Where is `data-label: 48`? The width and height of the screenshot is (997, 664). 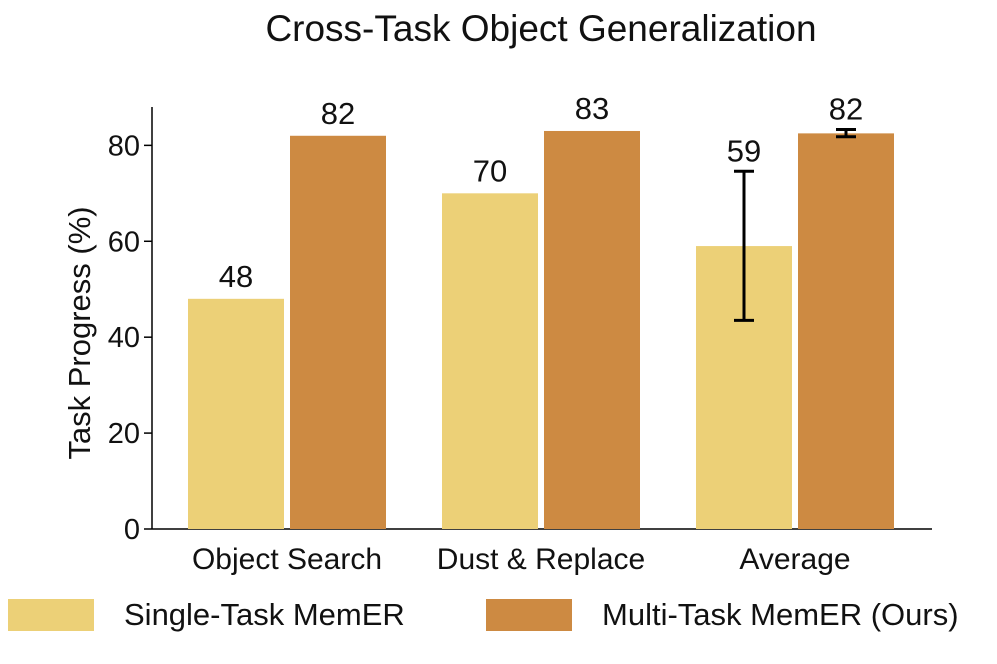
data-label: 48 is located at coordinates (236, 276).